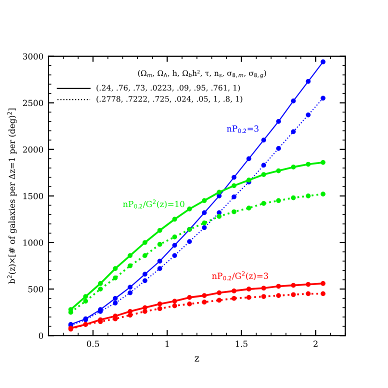  I want to click on y-tick-label: 2000, so click(33, 149).